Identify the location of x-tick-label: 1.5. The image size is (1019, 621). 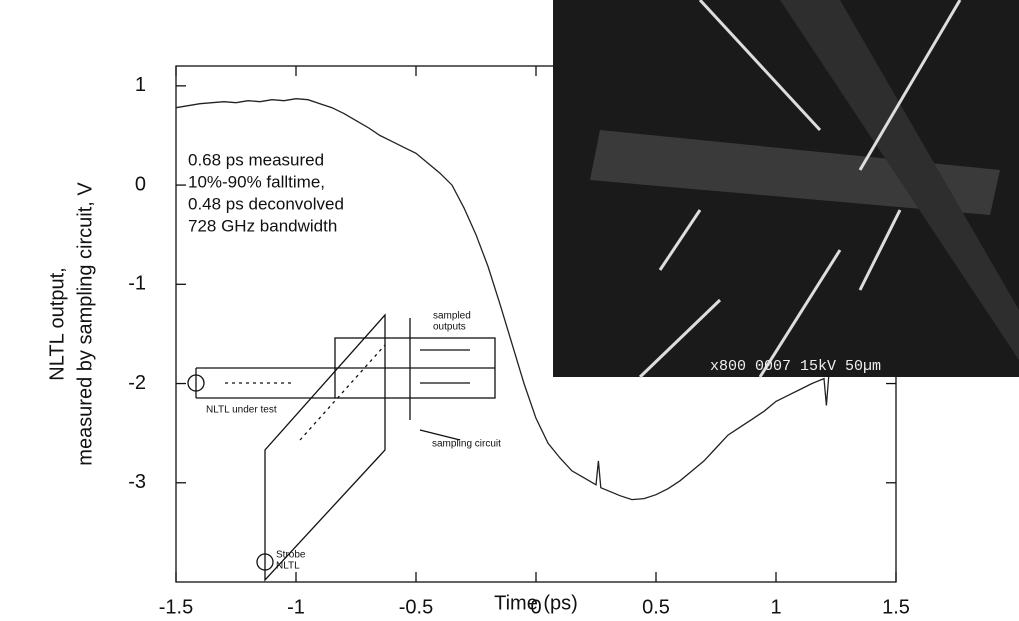
(896, 606).